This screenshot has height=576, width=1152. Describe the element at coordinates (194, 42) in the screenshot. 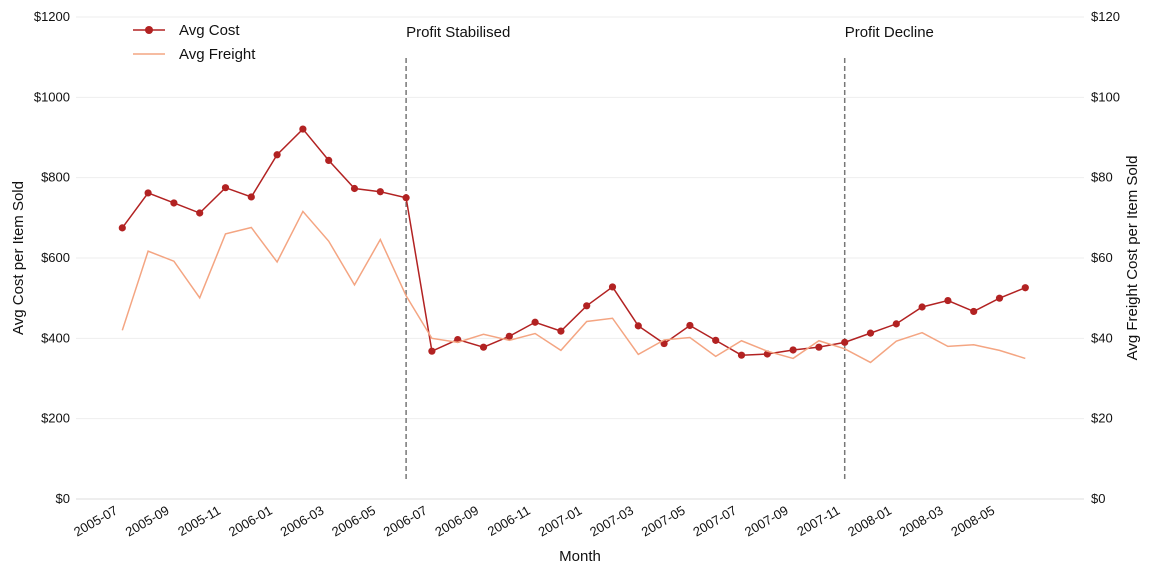

I see `legend: Avg Cost Avg Freight` at that location.